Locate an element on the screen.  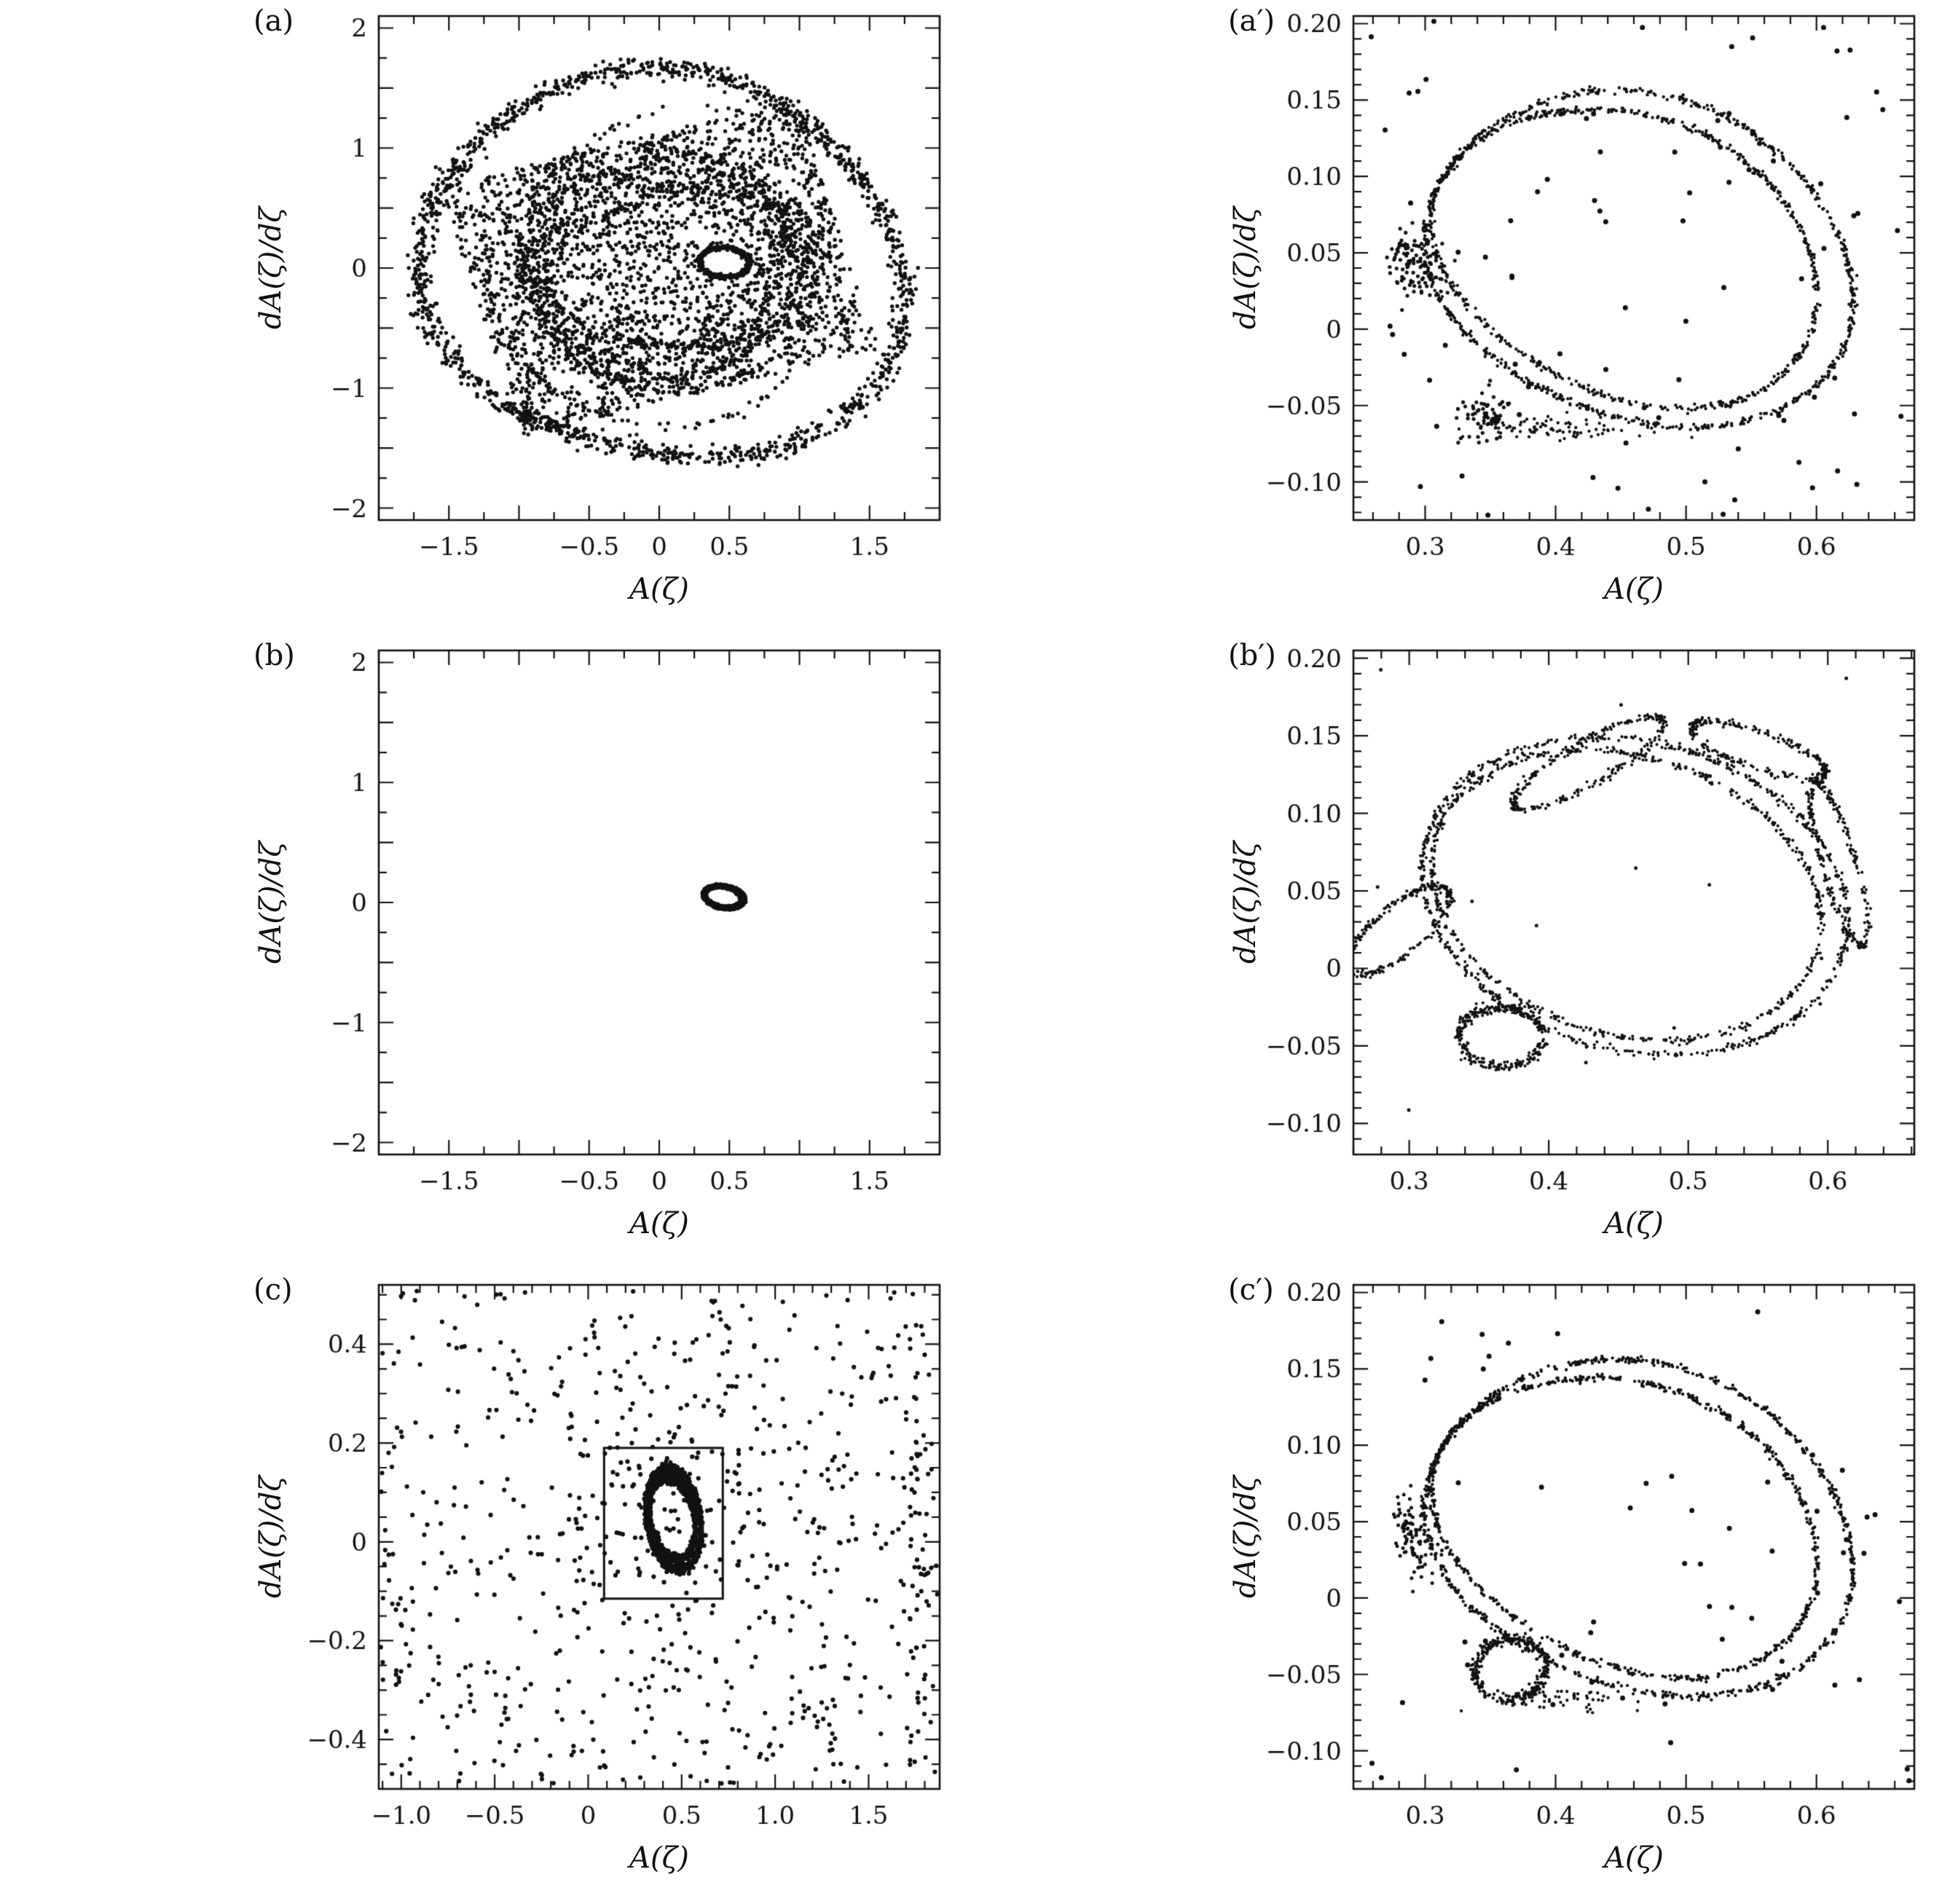
panel-label: (c′) is located at coordinates (1251, 1290).